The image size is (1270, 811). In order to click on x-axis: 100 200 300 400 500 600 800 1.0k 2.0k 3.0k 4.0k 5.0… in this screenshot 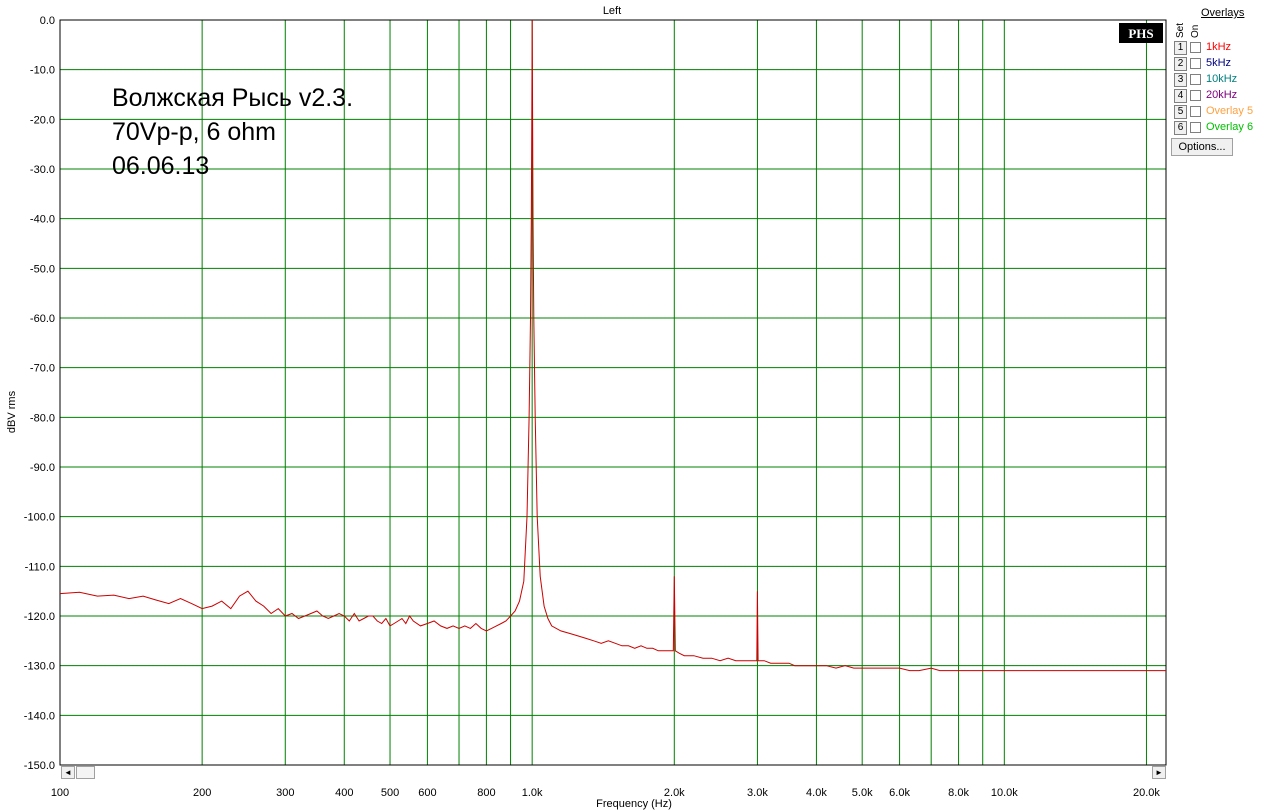, I will do `click(606, 793)`.